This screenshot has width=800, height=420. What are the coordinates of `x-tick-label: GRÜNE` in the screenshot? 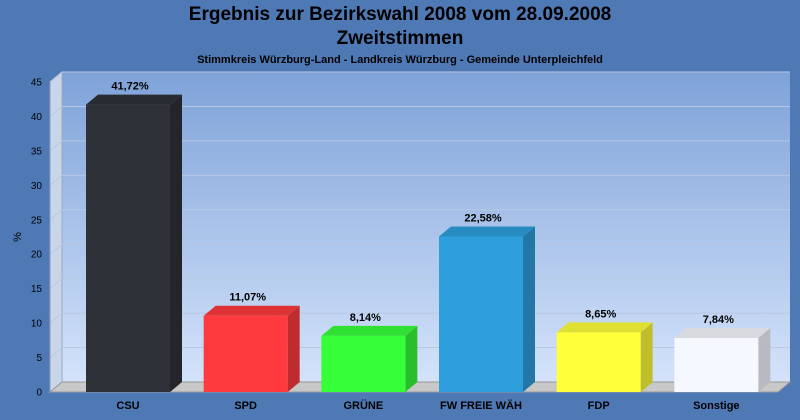 It's located at (363, 405).